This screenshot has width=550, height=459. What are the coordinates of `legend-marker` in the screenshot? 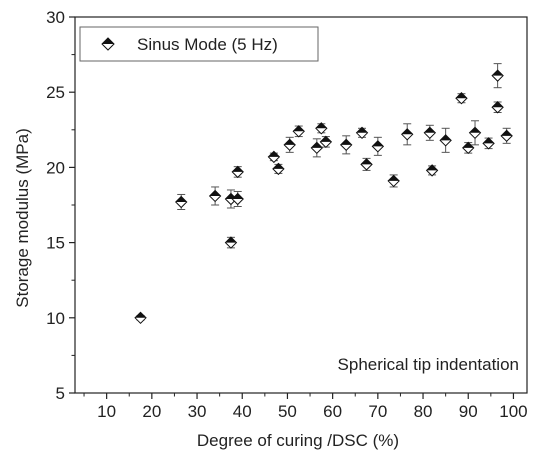 It's located at (108, 44).